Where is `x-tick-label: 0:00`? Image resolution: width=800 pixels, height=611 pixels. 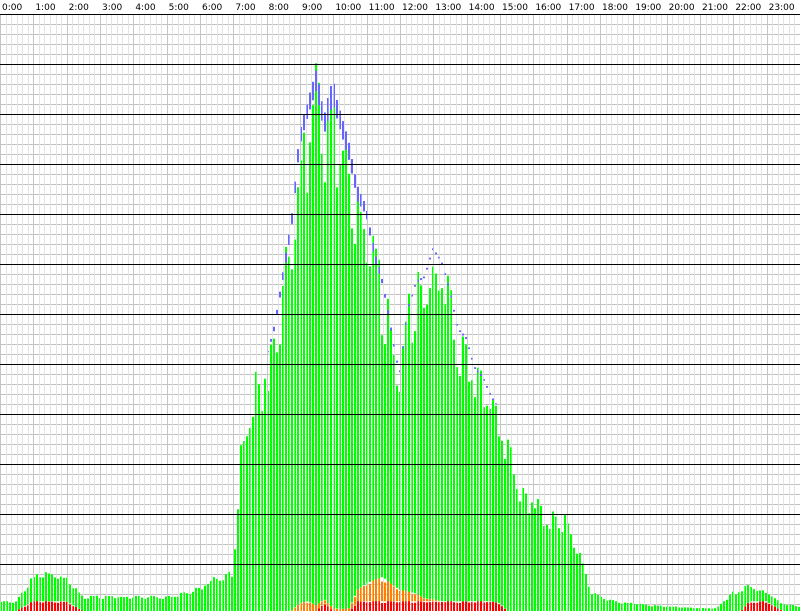
x-tick-label: 0:00 is located at coordinates (12, 8).